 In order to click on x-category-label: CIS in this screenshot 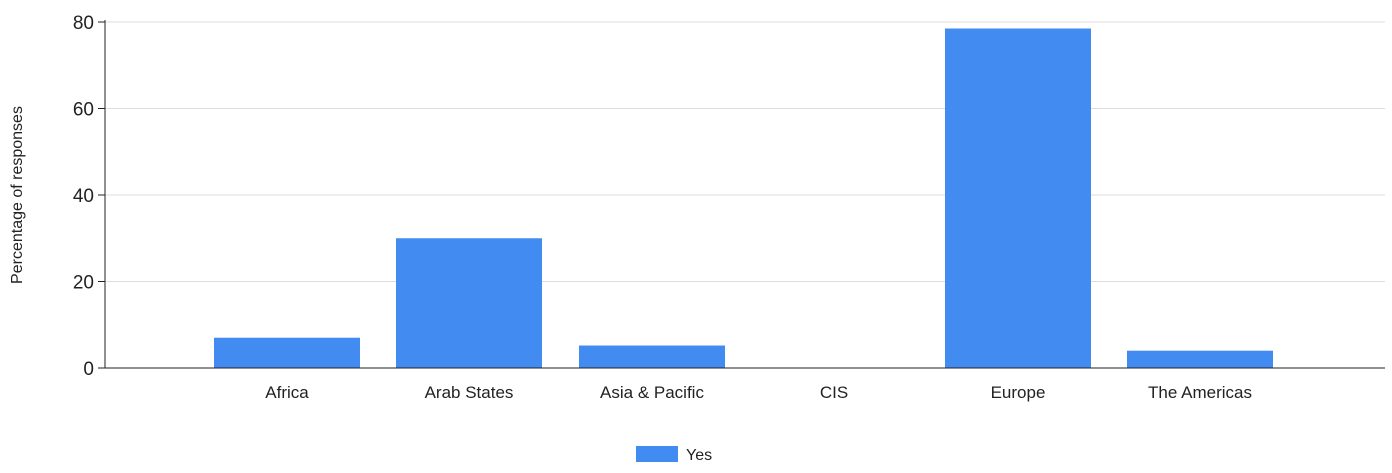, I will do `click(834, 392)`.